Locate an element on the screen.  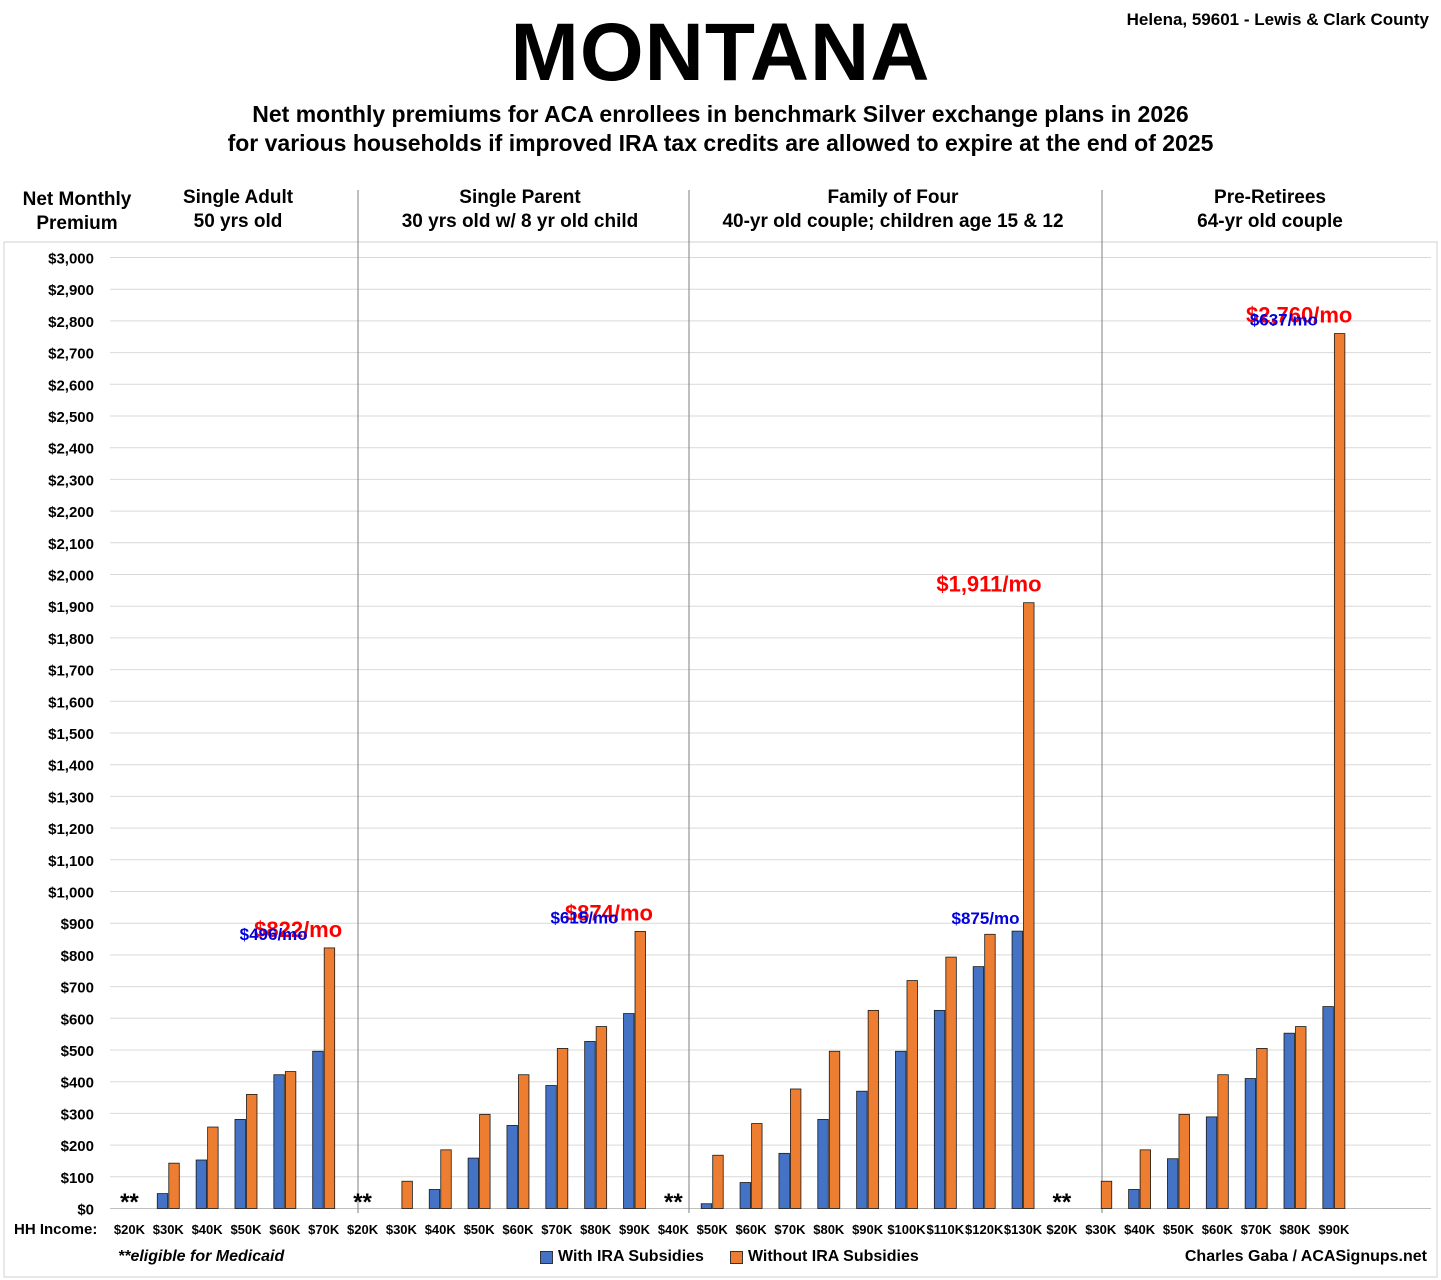
y-tick-label: $1,700 is located at coordinates (71, 671).